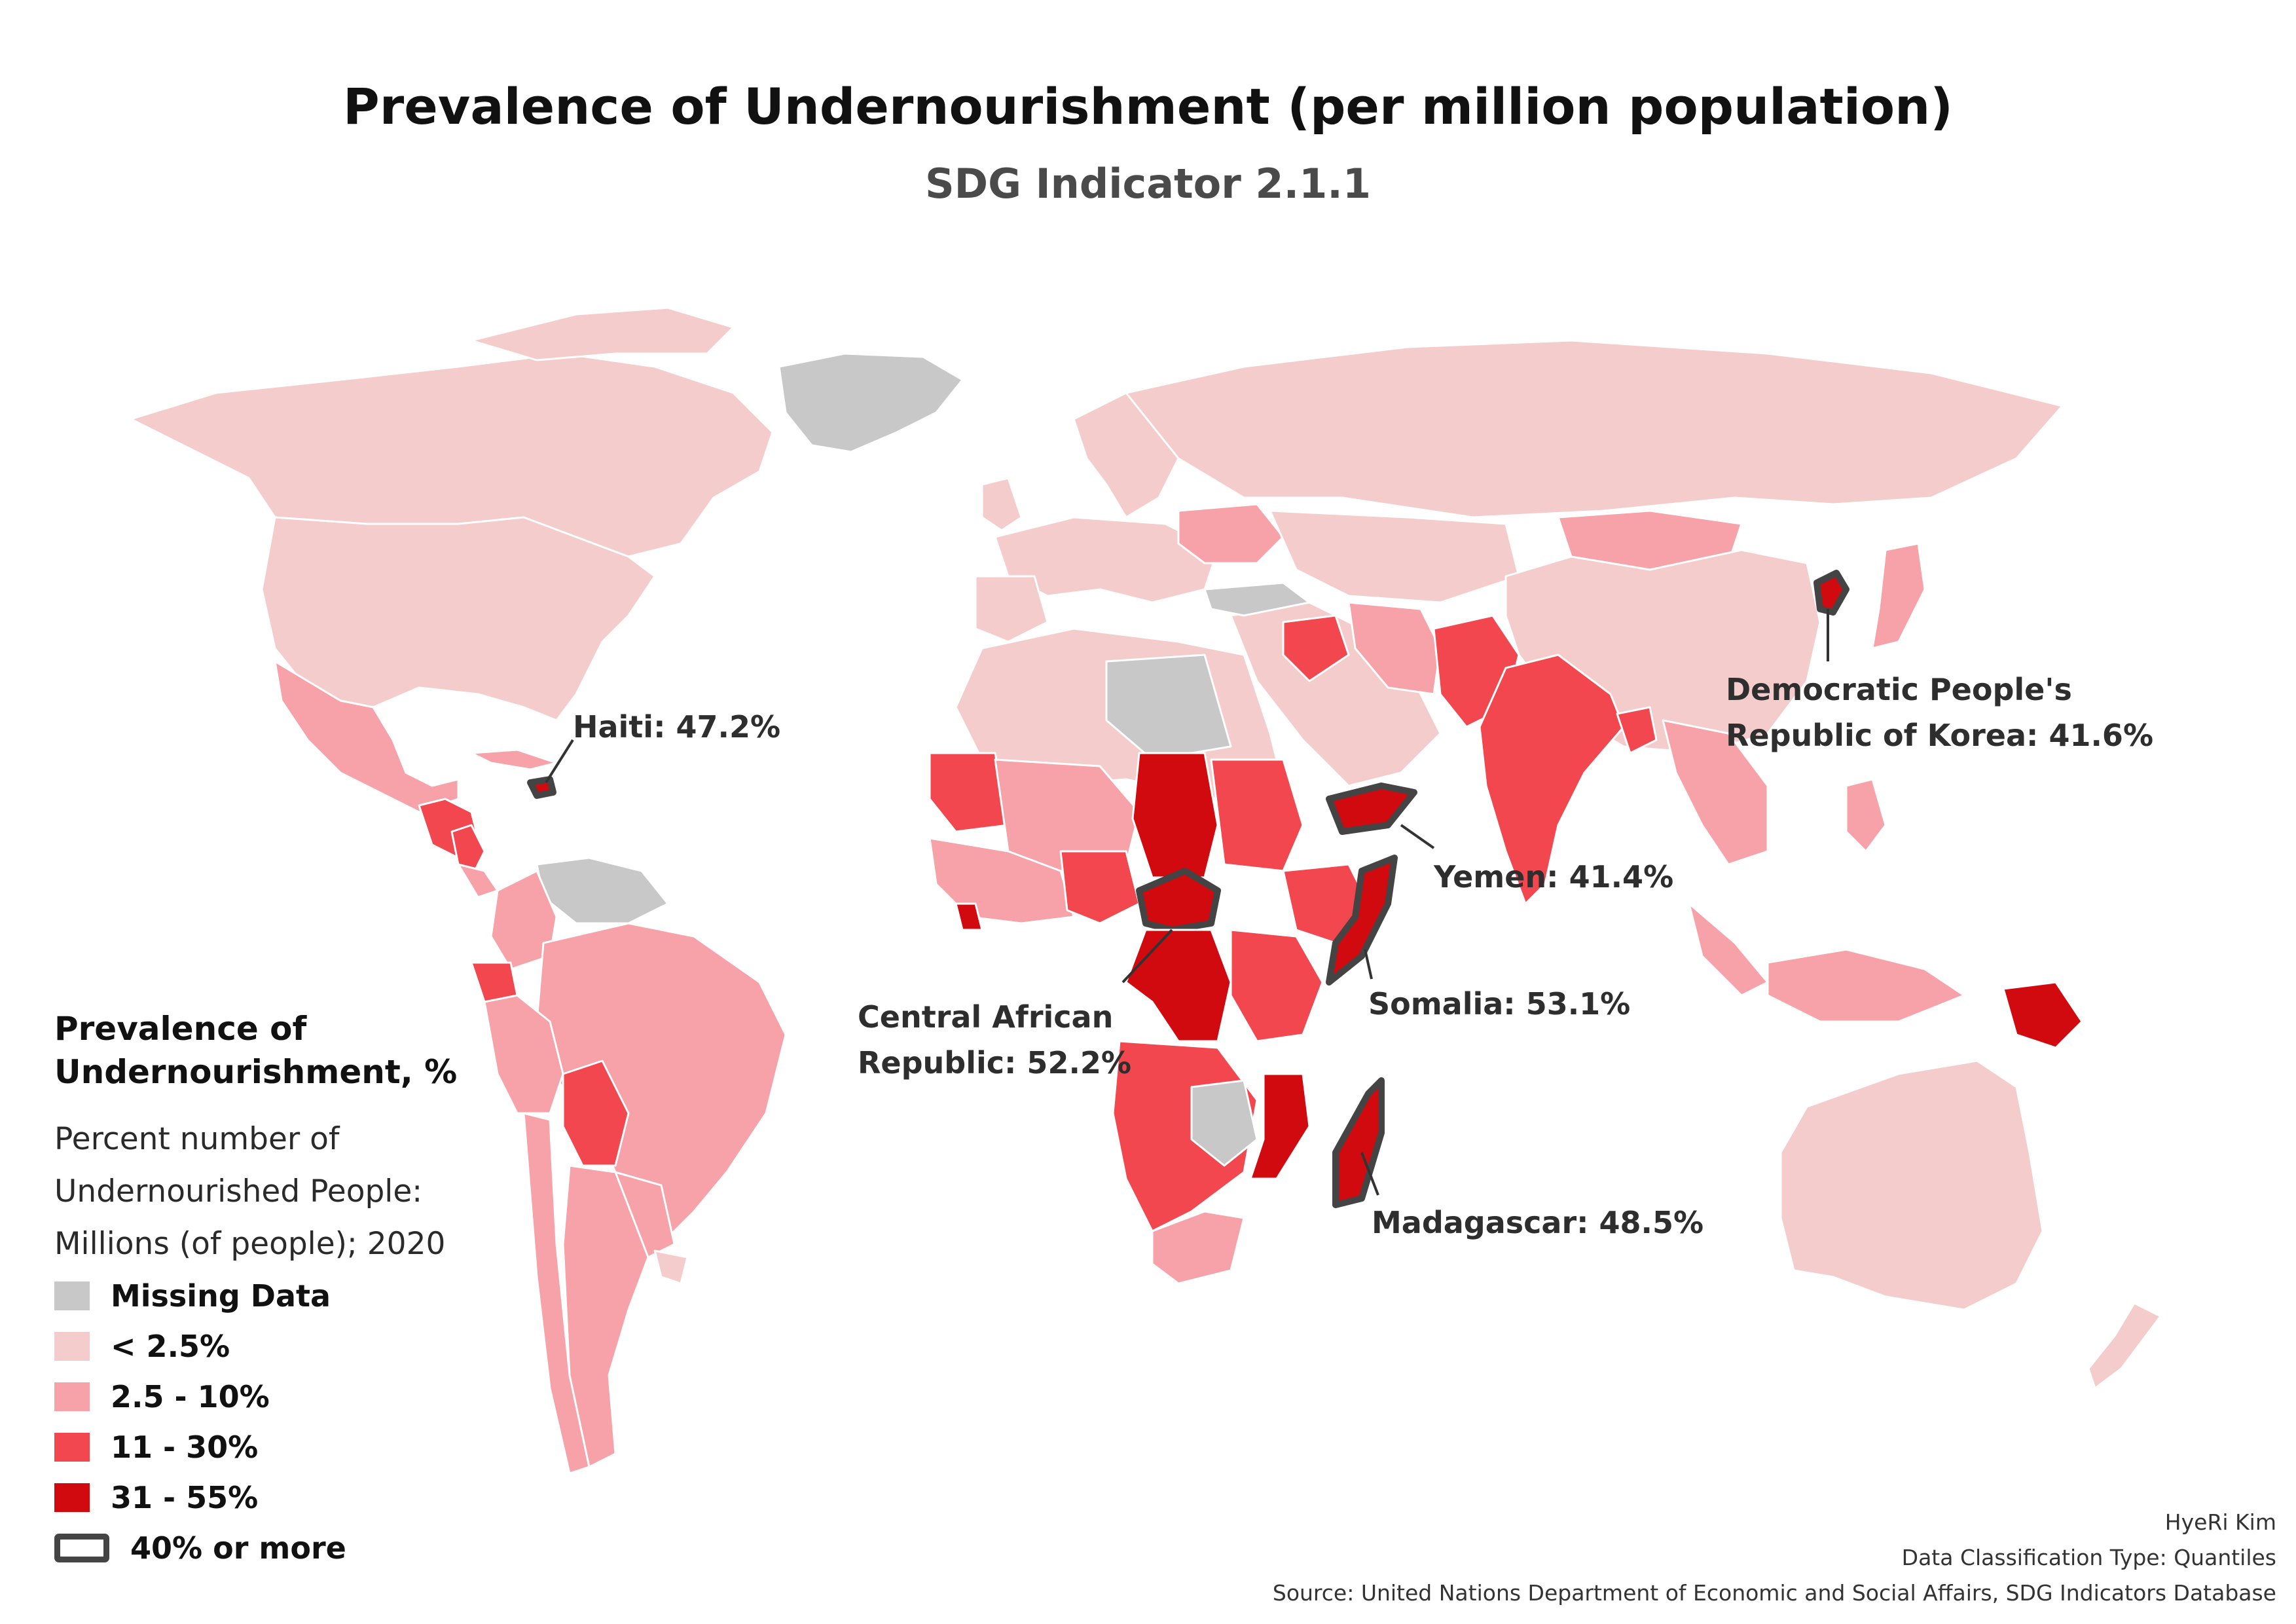 This screenshot has height=1624, width=2296. I want to click on region-southeast-asia, so click(1715, 792).